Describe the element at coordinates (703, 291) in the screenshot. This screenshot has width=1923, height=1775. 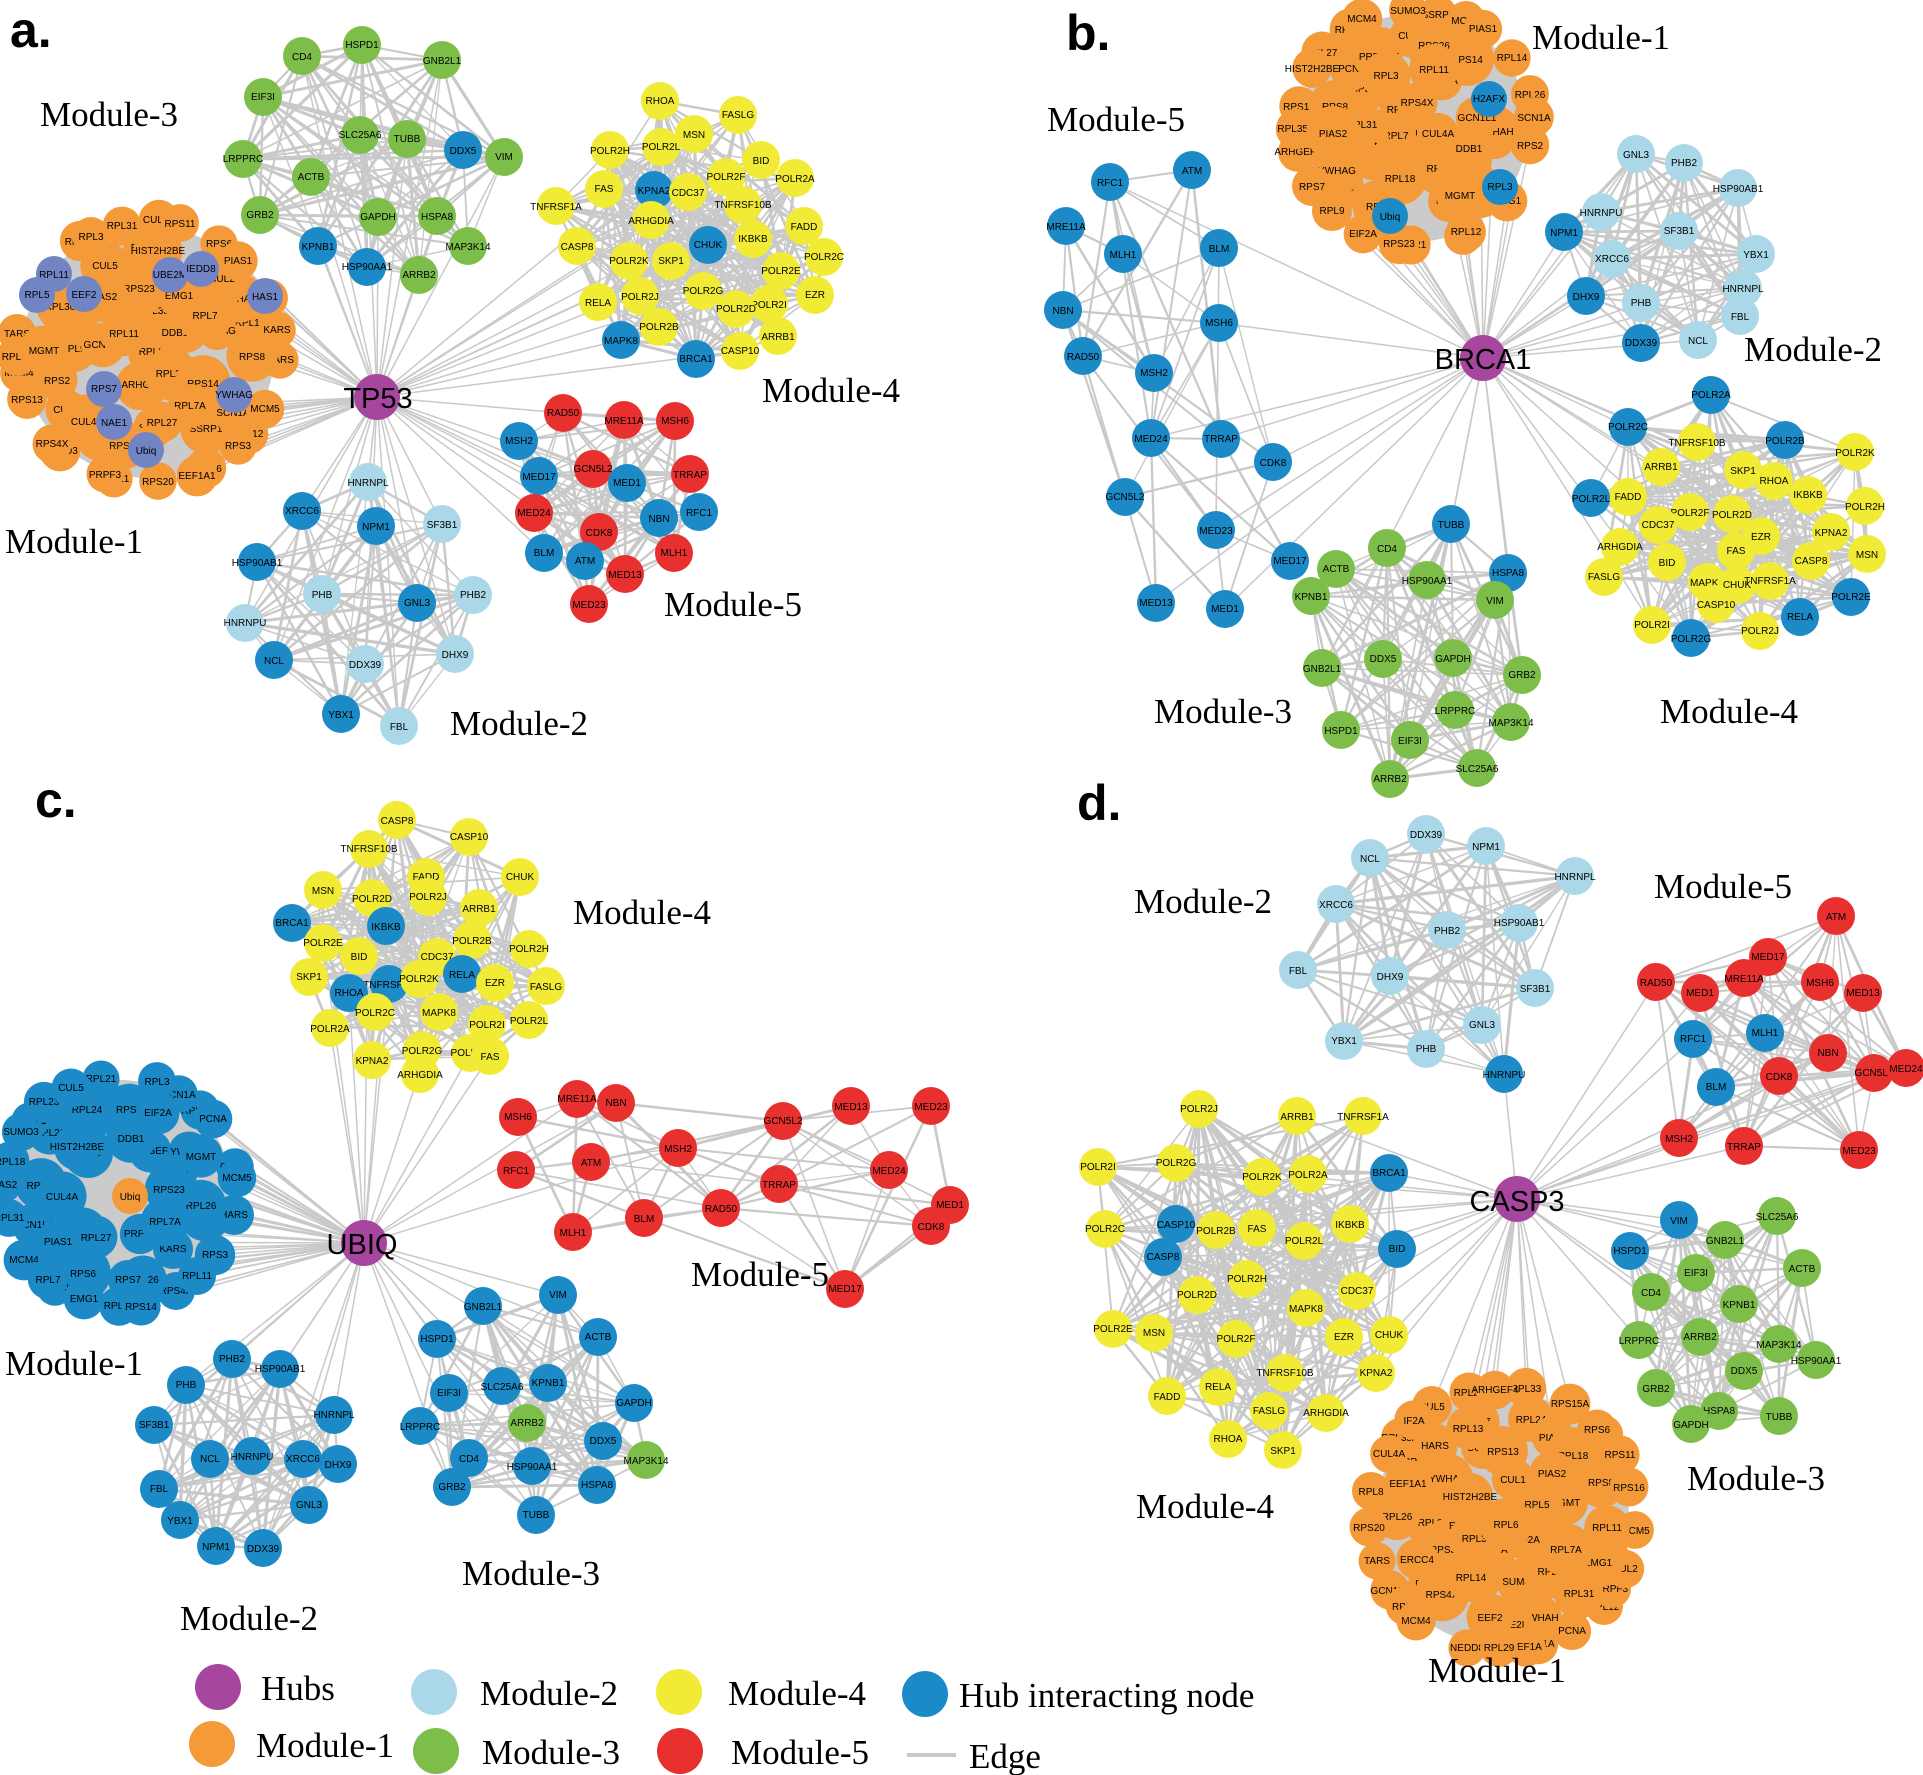
I see `svg-text: POLR2G` at that location.